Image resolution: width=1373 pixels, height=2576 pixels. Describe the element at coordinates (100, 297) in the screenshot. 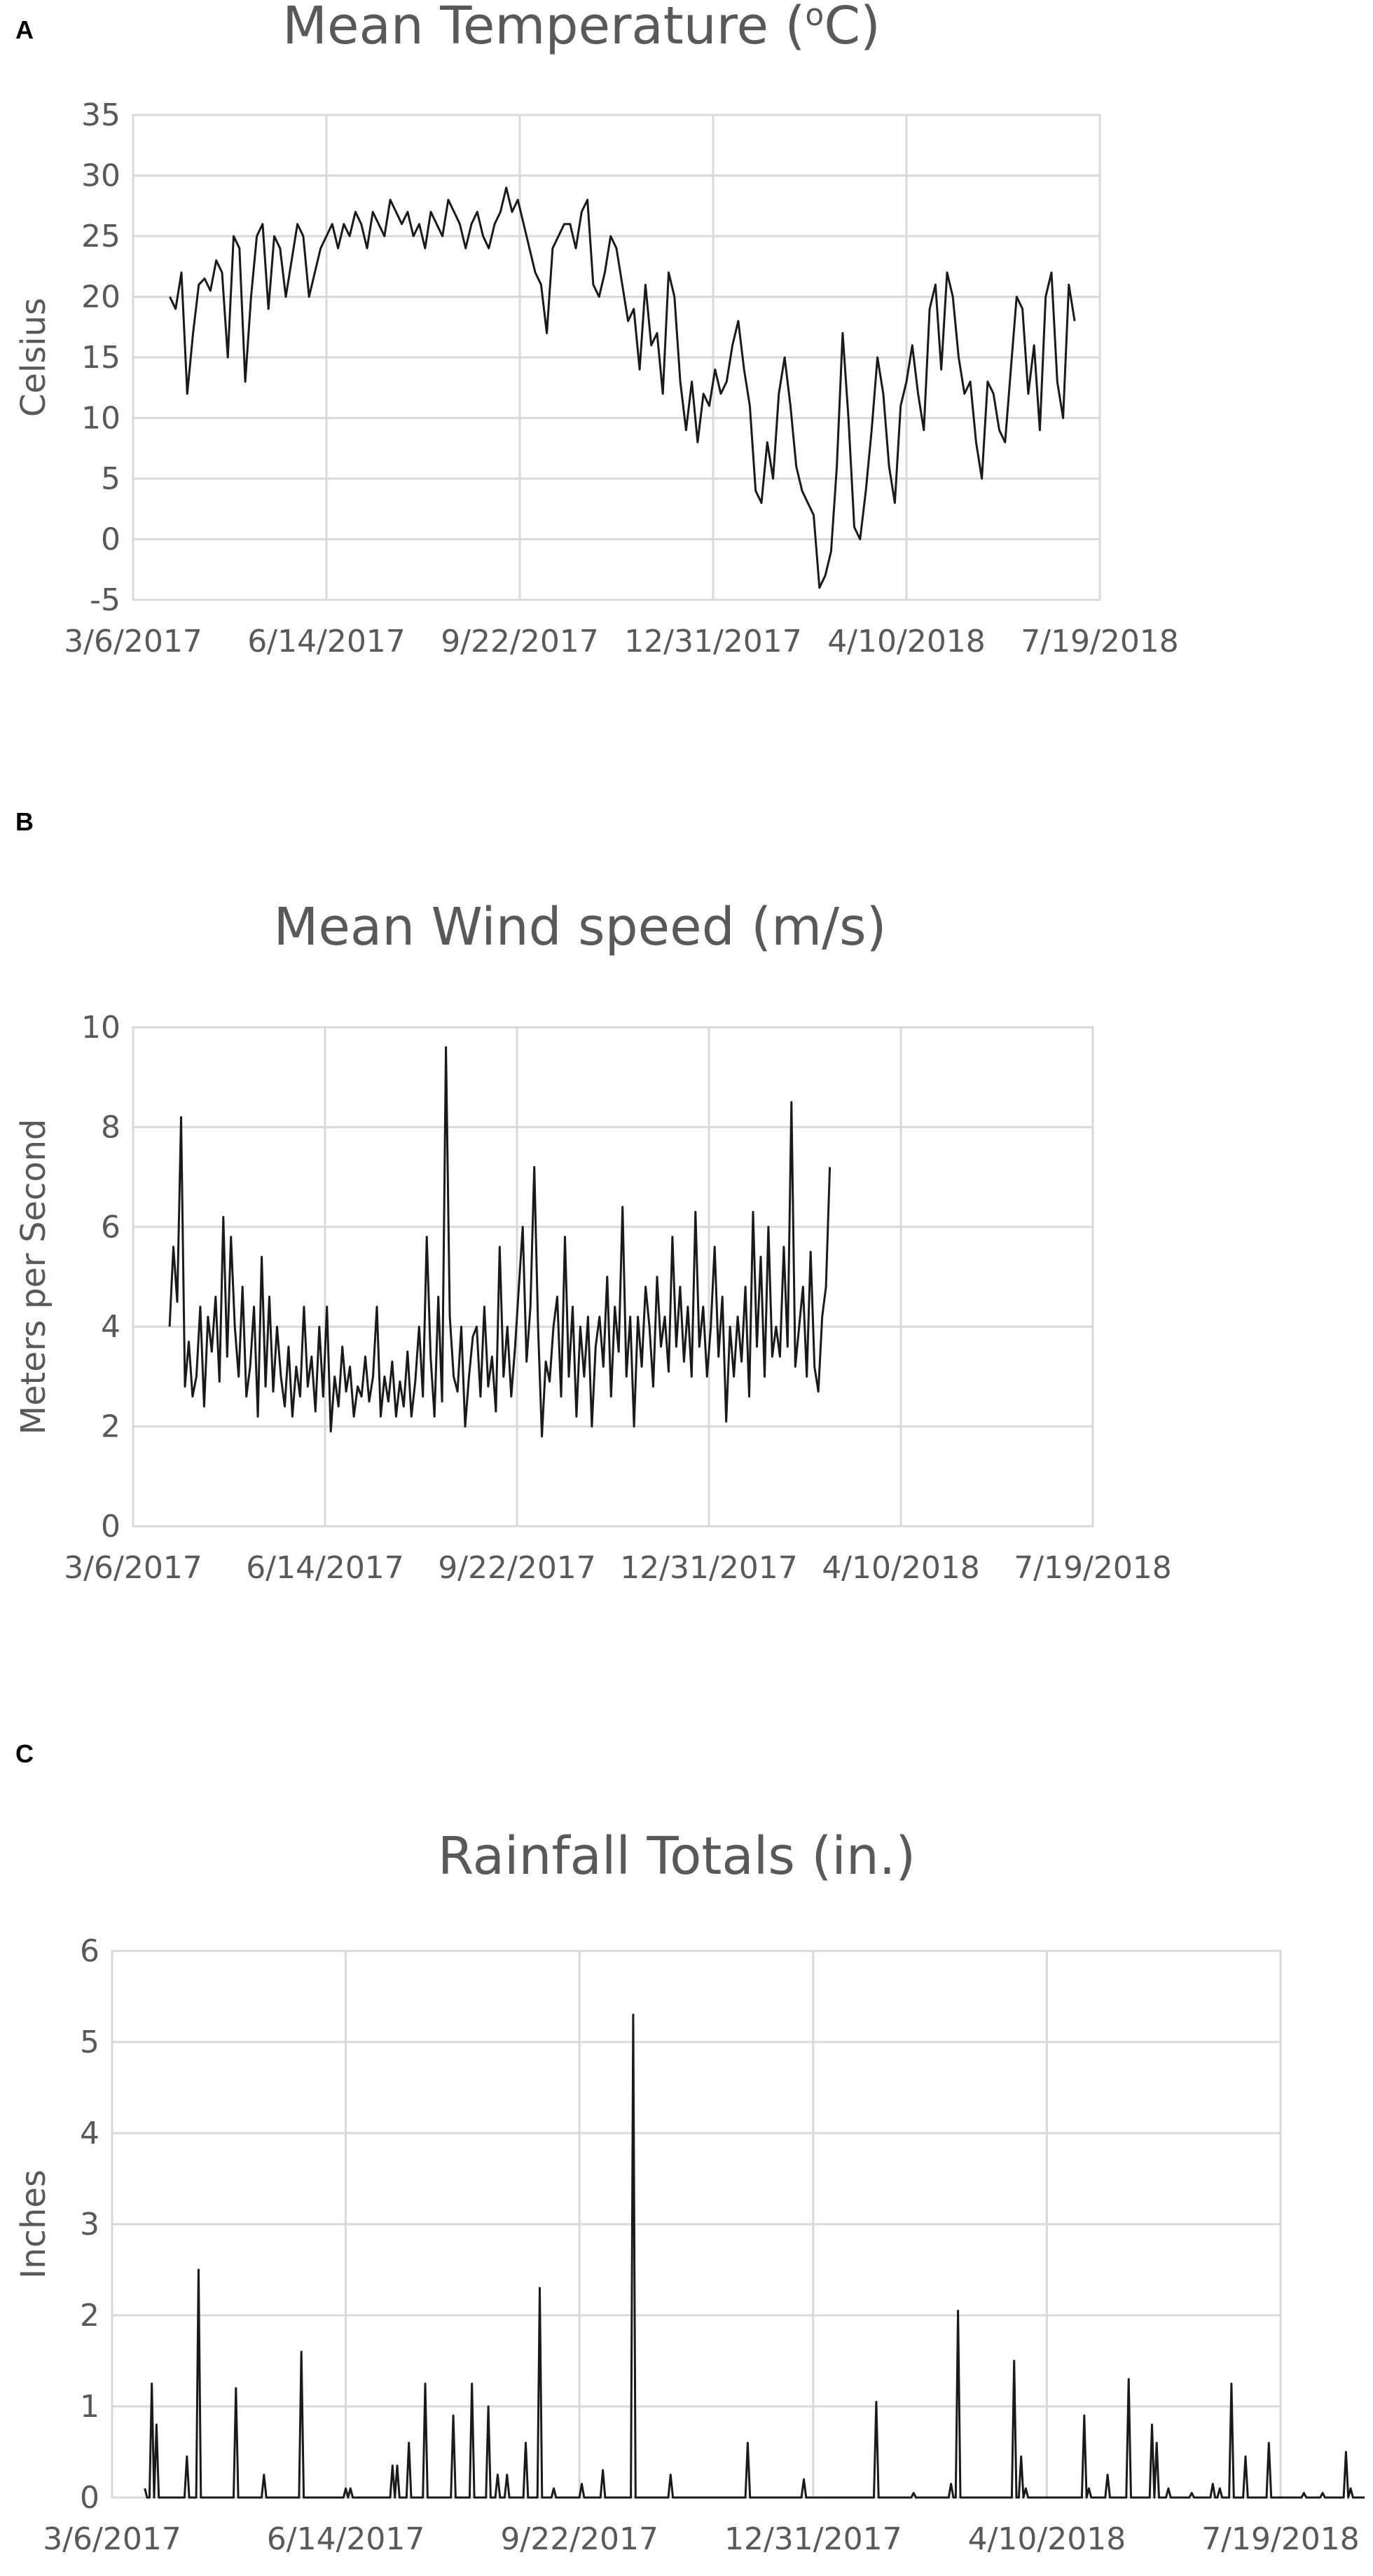

I see `y-tick-label: 20` at that location.